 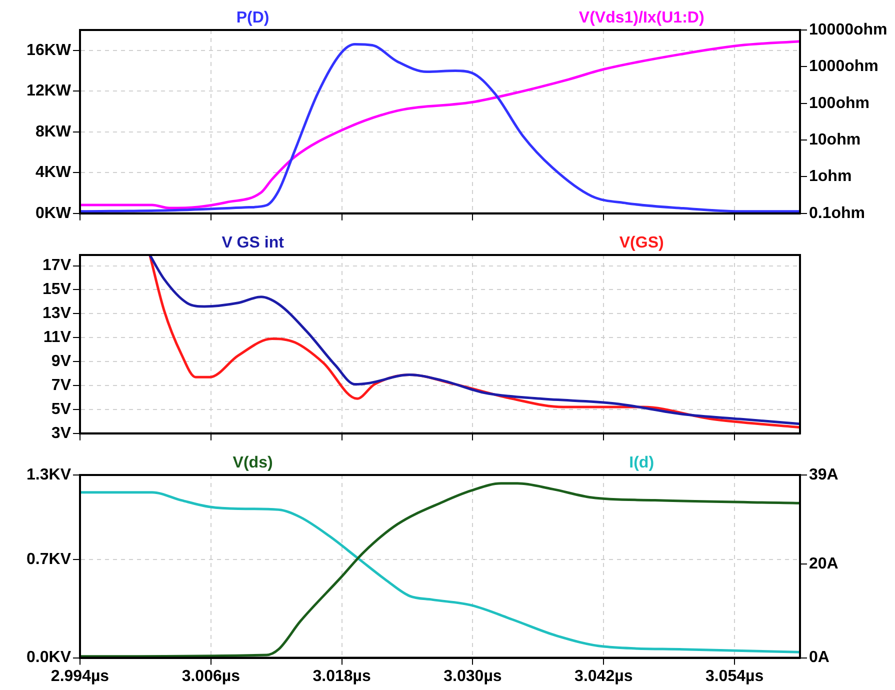 I want to click on x-tick-label: 2.994µs, so click(x=80, y=676).